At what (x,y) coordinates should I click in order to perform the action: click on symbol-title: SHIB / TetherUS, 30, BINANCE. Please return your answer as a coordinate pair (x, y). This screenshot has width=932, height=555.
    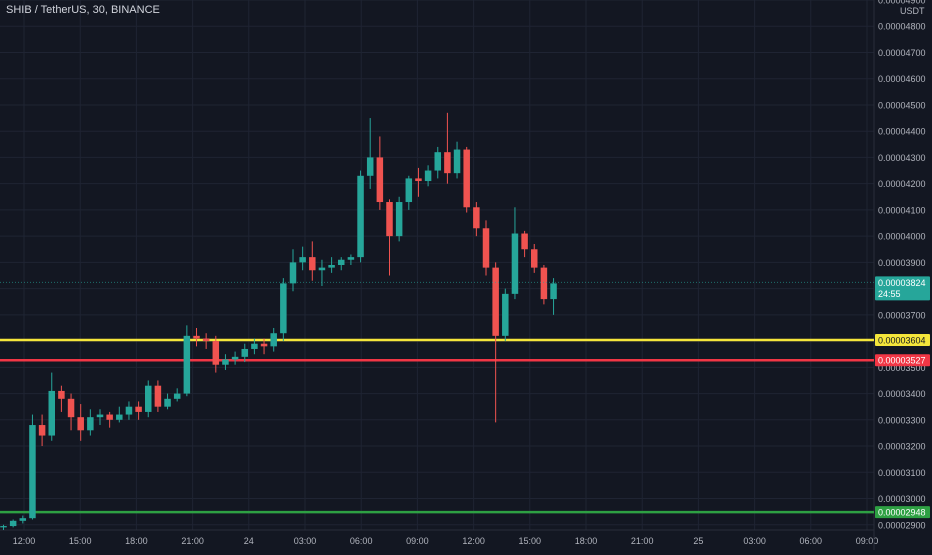
    Looking at the image, I should click on (83, 10).